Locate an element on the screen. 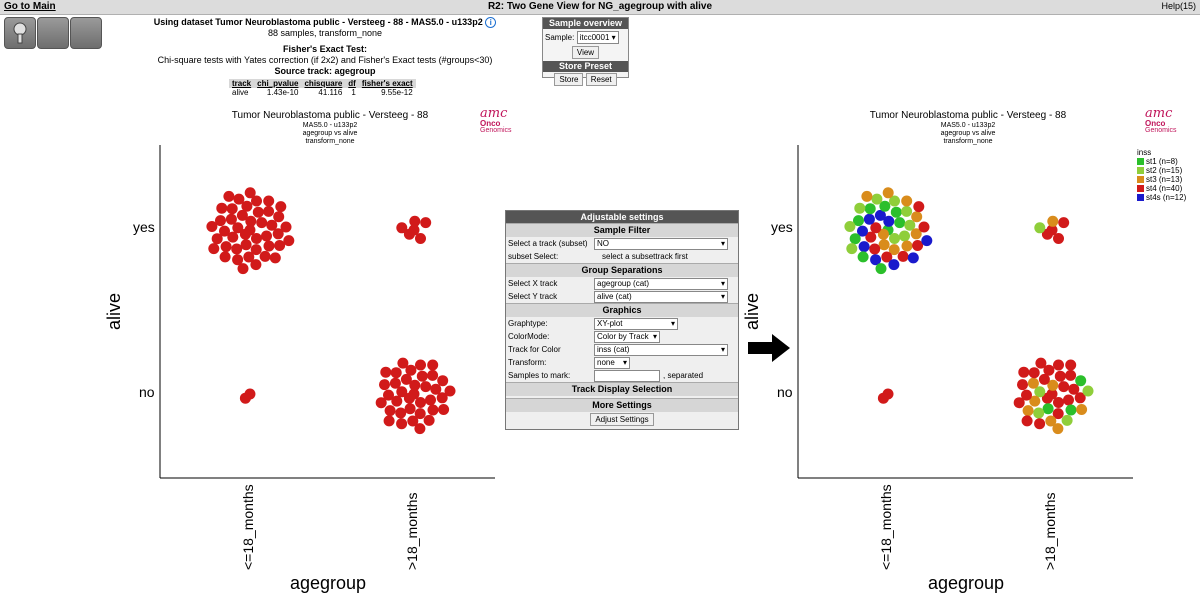 The width and height of the screenshot is (1200, 615). select-y-dropdown: alive (cat) is located at coordinates (661, 297).